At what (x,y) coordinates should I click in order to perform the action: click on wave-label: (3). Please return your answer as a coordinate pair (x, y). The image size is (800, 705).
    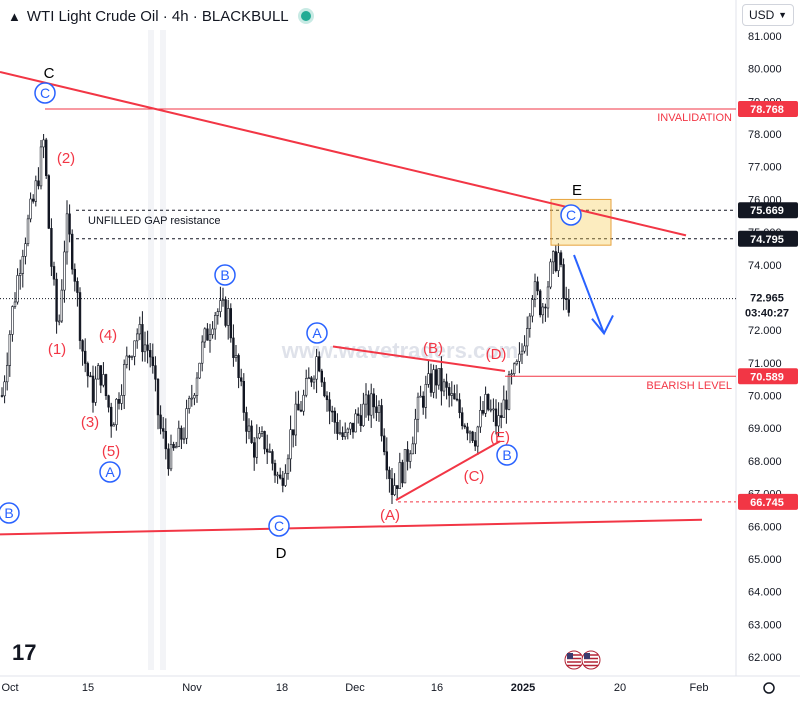
    Looking at the image, I should click on (90, 422).